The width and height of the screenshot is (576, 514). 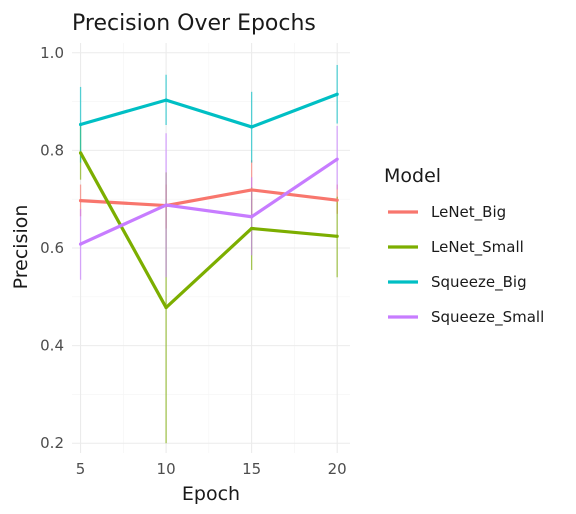 I want to click on y-tick-label: 0.4, so click(x=52, y=346).